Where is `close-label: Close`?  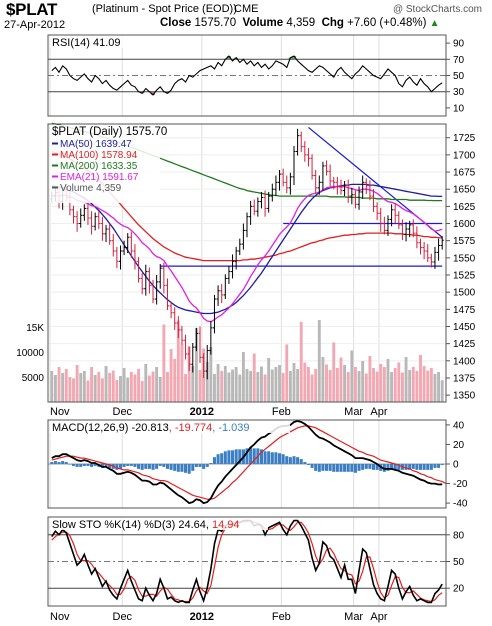 close-label: Close is located at coordinates (176, 23).